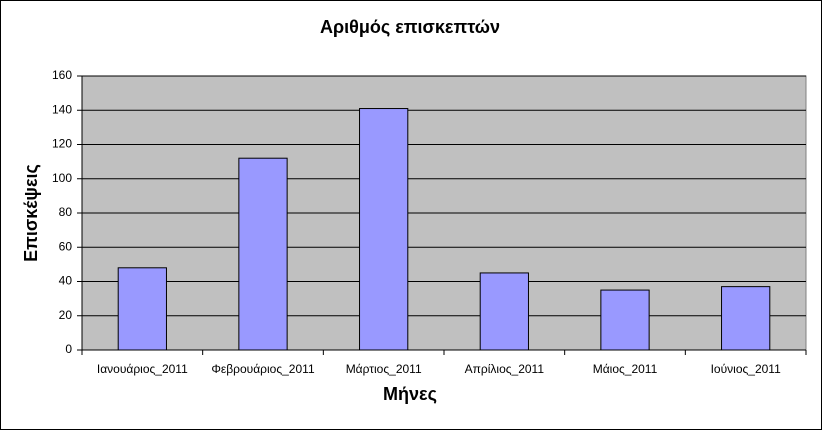 Image resolution: width=822 pixels, height=430 pixels. What do you see at coordinates (505, 369) in the screenshot?
I see `x-tick-label: Απρίλιος_2011` at bounding box center [505, 369].